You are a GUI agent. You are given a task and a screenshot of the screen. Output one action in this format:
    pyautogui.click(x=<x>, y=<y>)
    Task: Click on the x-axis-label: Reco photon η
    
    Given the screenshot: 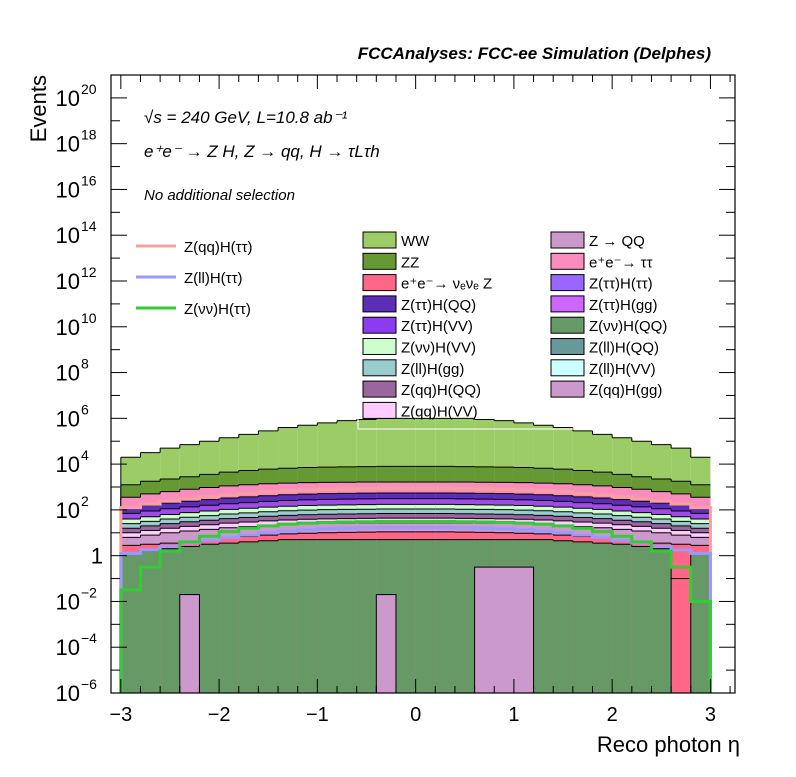 What is the action you would take?
    pyautogui.click(x=668, y=744)
    